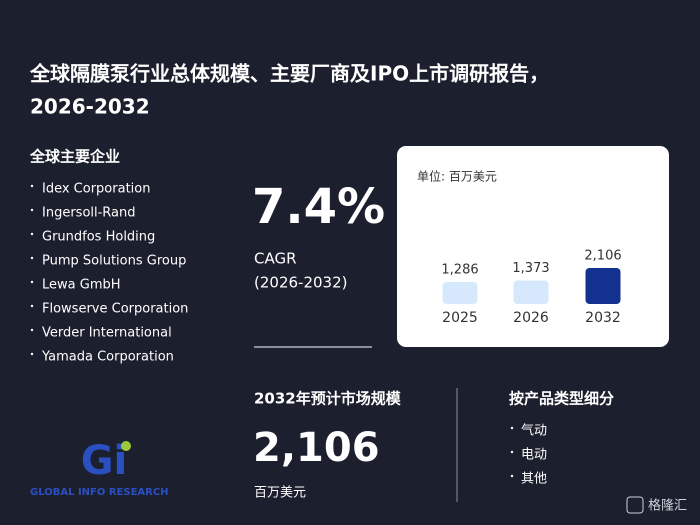  Describe the element at coordinates (107, 357) in the screenshot. I see `company: Yamada Corporation` at that location.